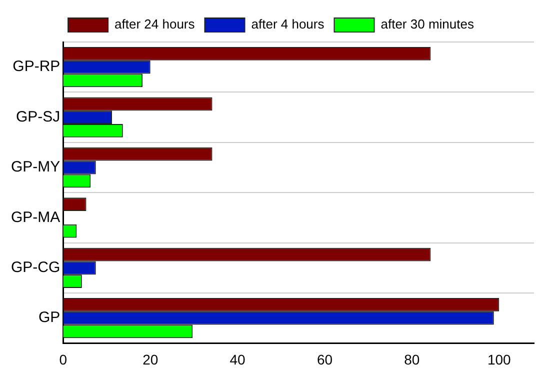 The image size is (550, 380). I want to click on x-tick-label: 80, so click(412, 359).